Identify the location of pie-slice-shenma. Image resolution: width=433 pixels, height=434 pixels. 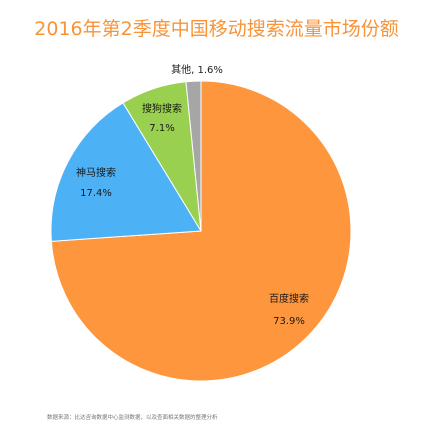
(126, 172).